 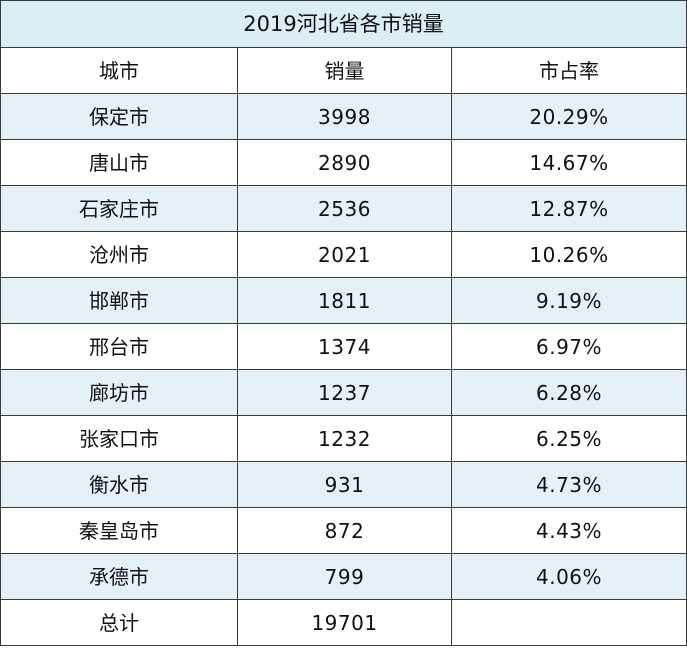 I want to click on table-row: 秦皇岛市 872 4.43%, so click(x=343, y=530).